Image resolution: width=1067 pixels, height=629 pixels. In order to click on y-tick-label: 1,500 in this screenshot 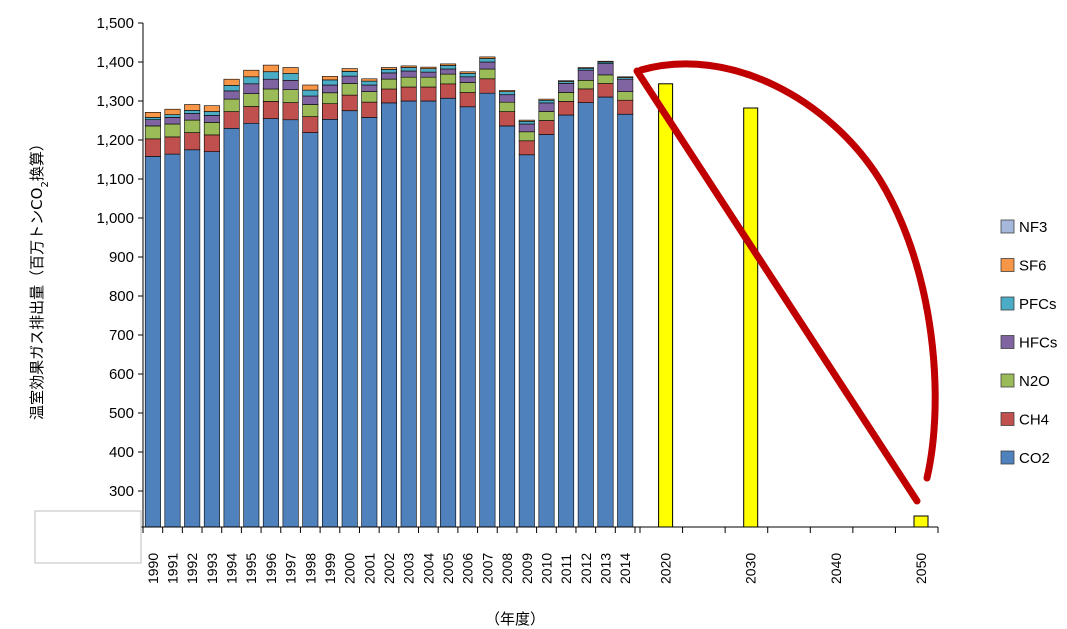, I will do `click(115, 23)`.